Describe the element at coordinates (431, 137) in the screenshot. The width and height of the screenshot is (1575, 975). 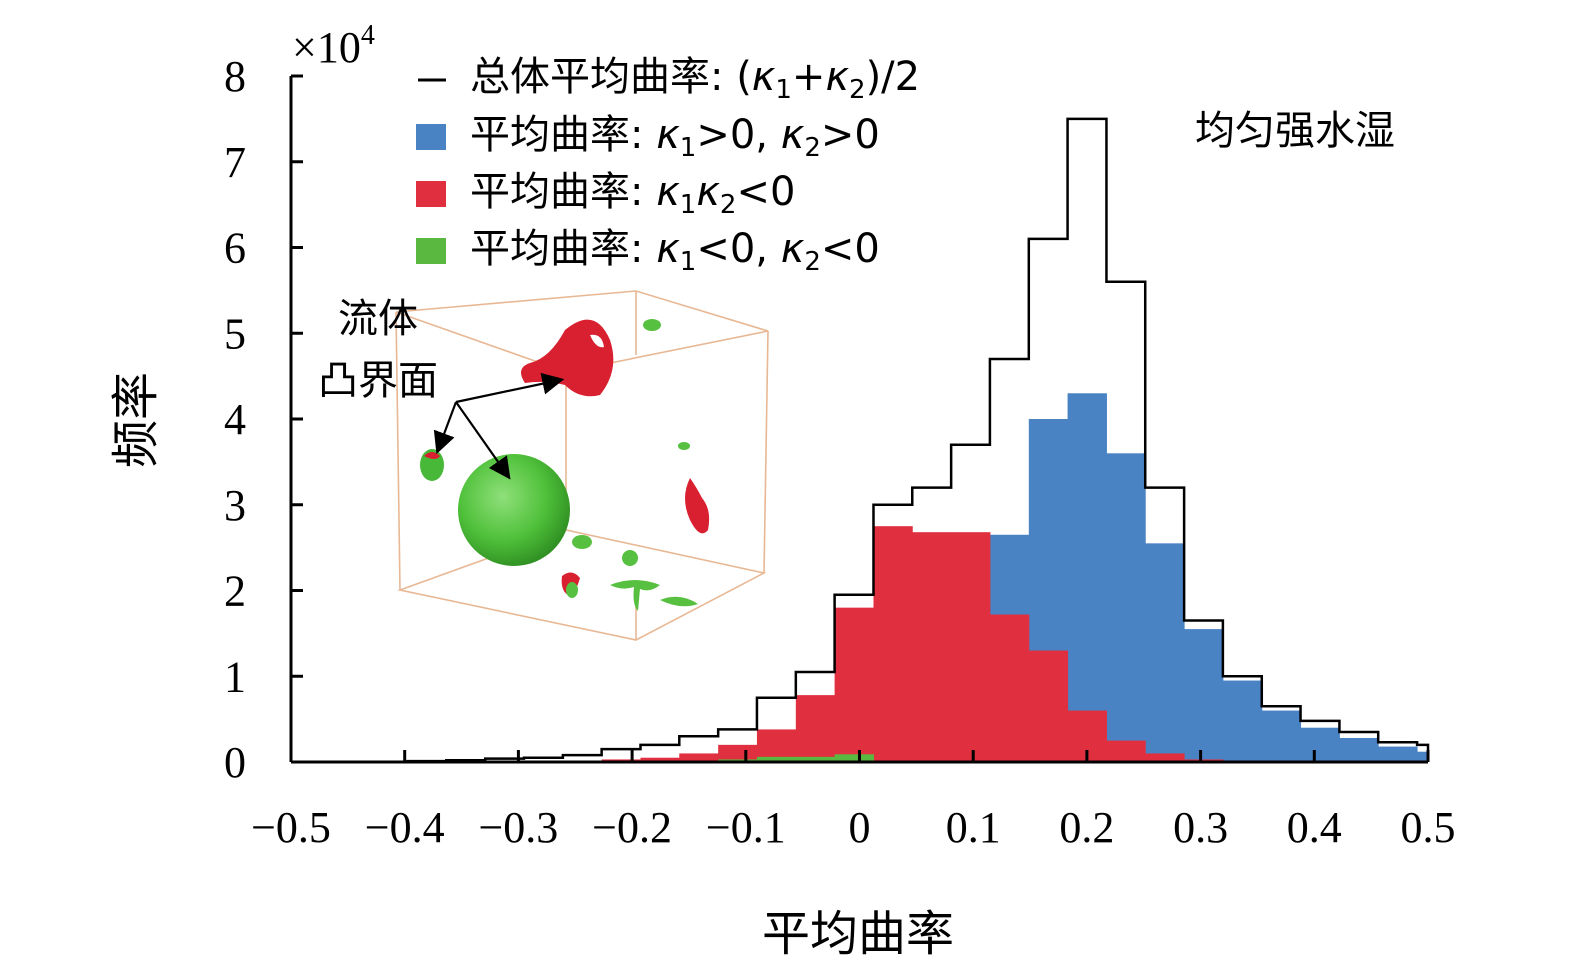
I see `legend-swatch-blue` at that location.